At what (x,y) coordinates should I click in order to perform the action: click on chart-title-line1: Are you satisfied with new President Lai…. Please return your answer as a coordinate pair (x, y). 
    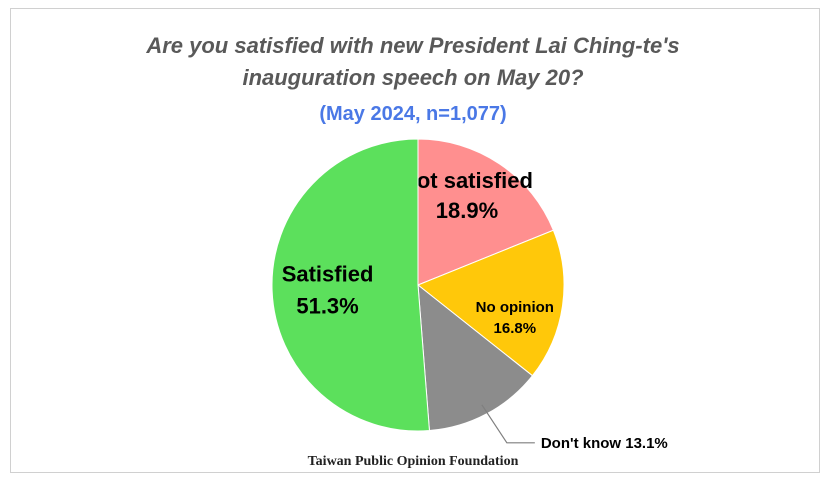
    Looking at the image, I should click on (413, 45).